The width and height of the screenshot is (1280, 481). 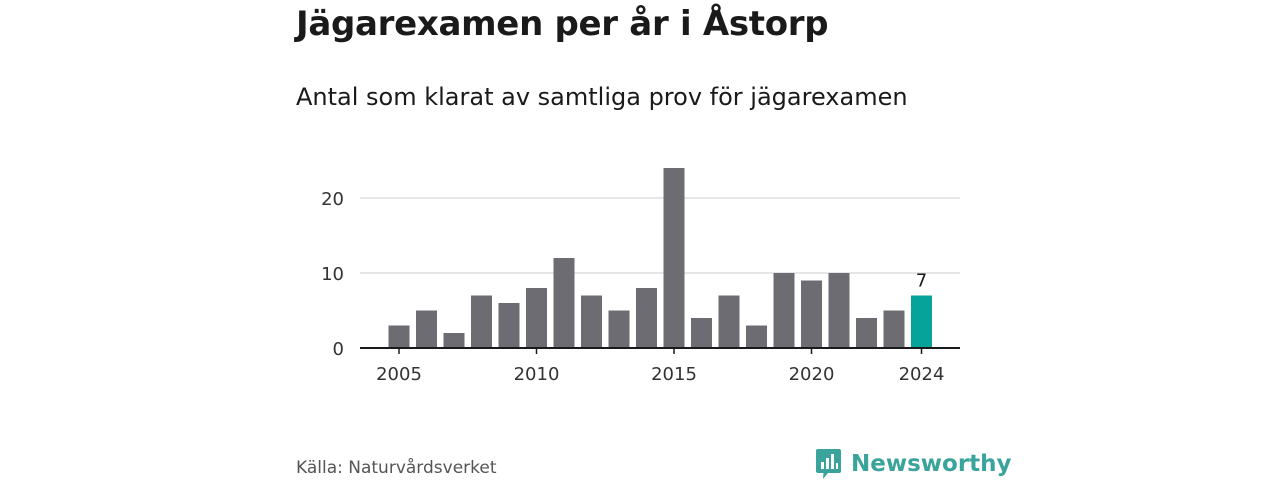 What do you see at coordinates (828, 464) in the screenshot?
I see `newsworthy-logo-icon` at bounding box center [828, 464].